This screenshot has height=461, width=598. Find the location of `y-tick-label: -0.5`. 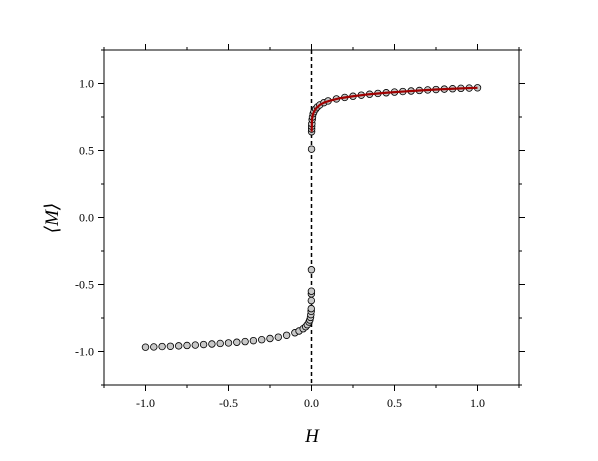

y-tick-label: -0.5 is located at coordinates (84, 285).